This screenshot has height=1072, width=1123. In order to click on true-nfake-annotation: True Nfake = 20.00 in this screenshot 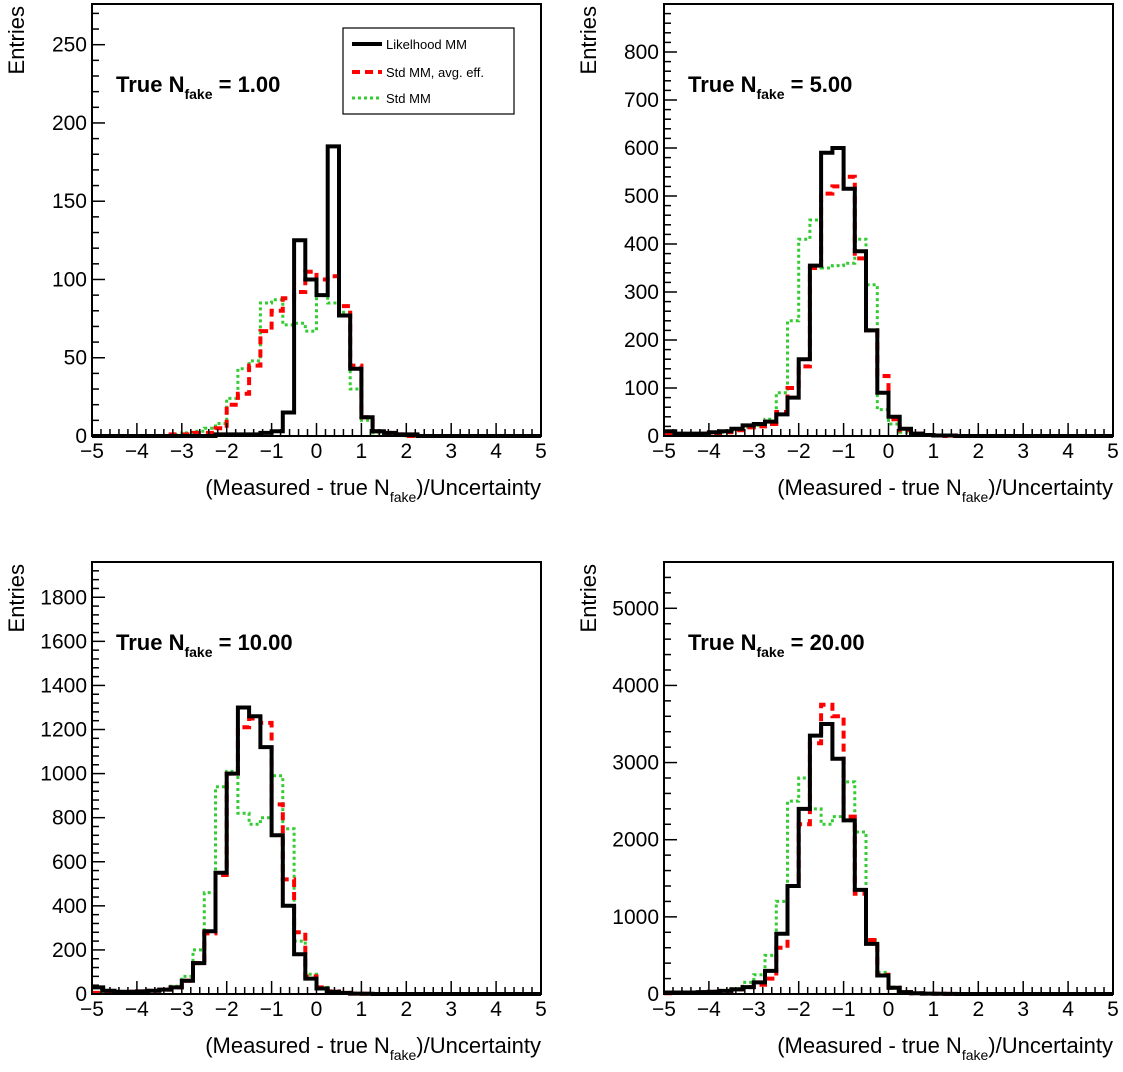, I will do `click(776, 645)`.